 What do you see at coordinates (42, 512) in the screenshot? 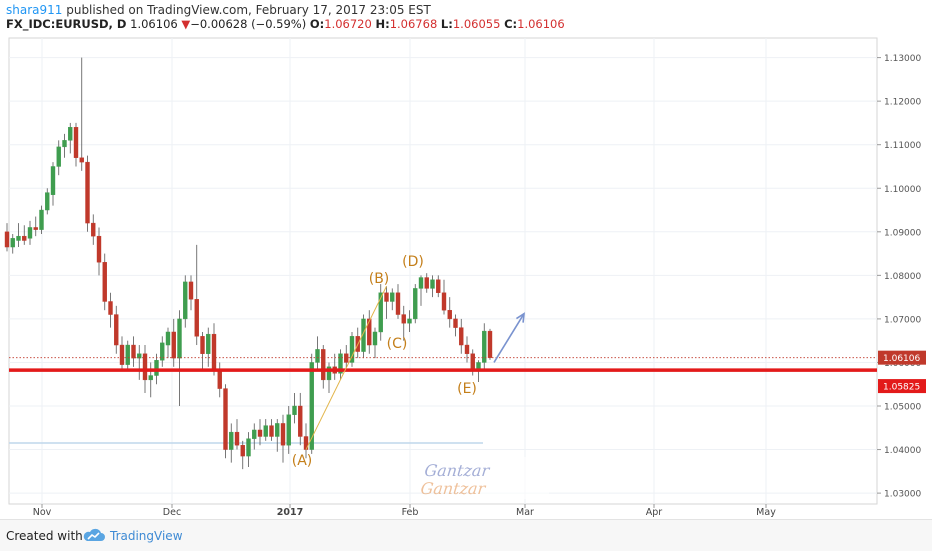
I see `x-tick-label: Nov` at bounding box center [42, 512].